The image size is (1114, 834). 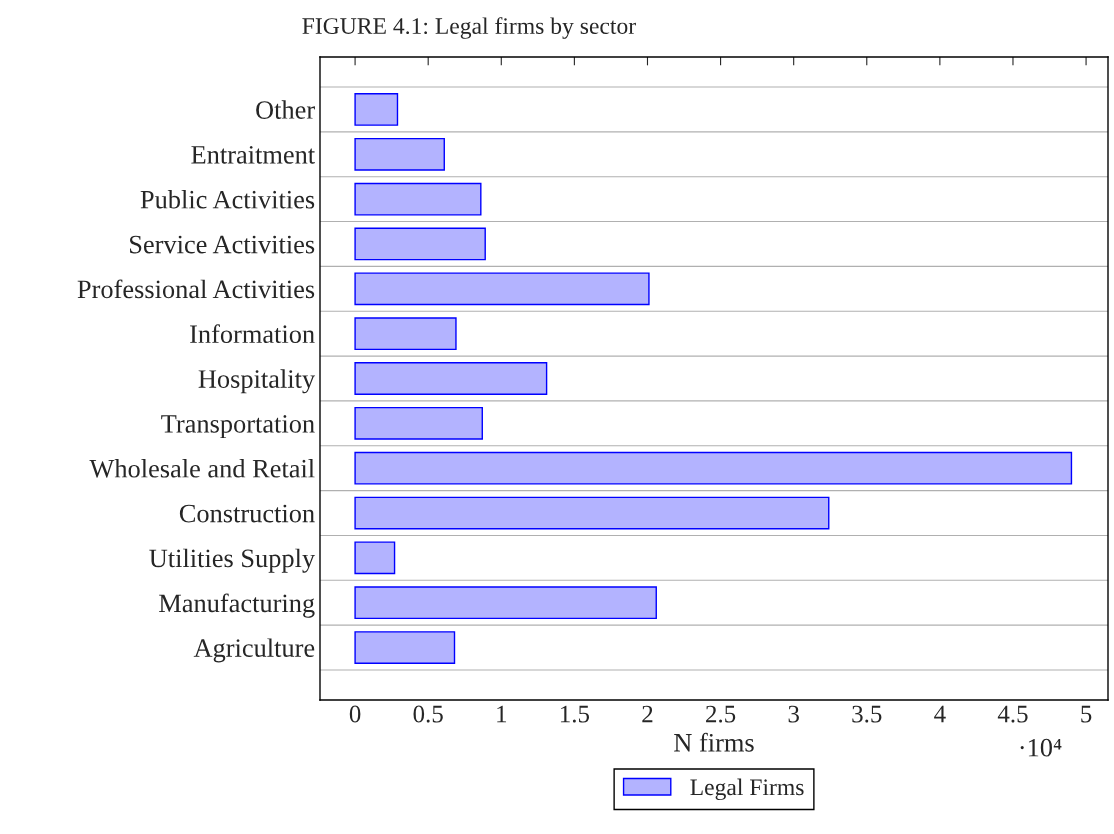 What do you see at coordinates (222, 244) in the screenshot?
I see `y-tick-label: Service Activities` at bounding box center [222, 244].